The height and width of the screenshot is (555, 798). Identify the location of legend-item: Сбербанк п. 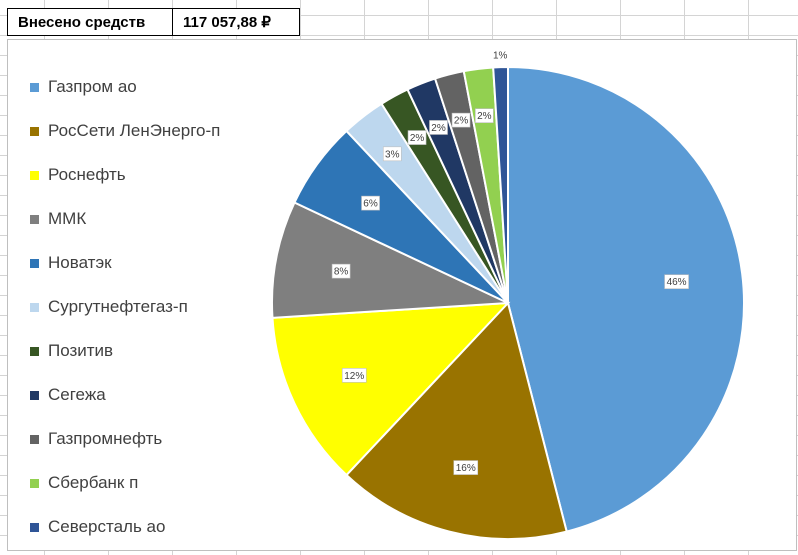
(125, 483).